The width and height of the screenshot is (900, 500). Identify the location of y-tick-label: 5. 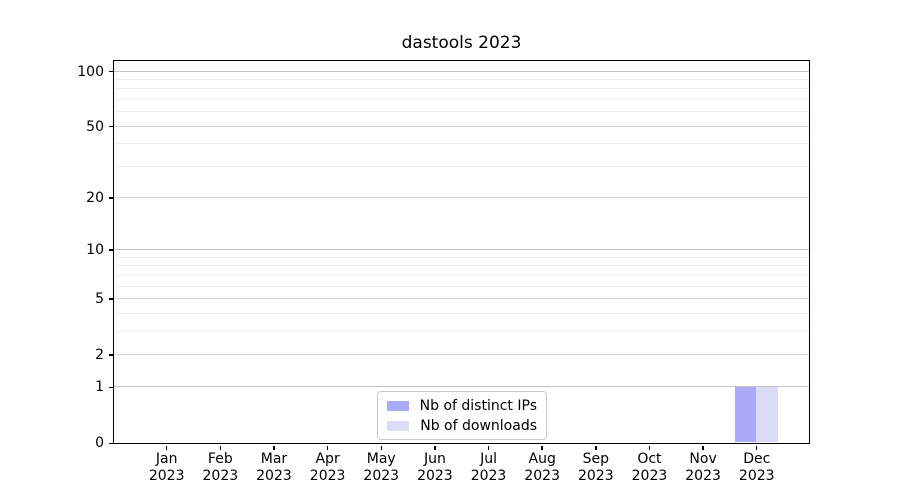
(99, 299).